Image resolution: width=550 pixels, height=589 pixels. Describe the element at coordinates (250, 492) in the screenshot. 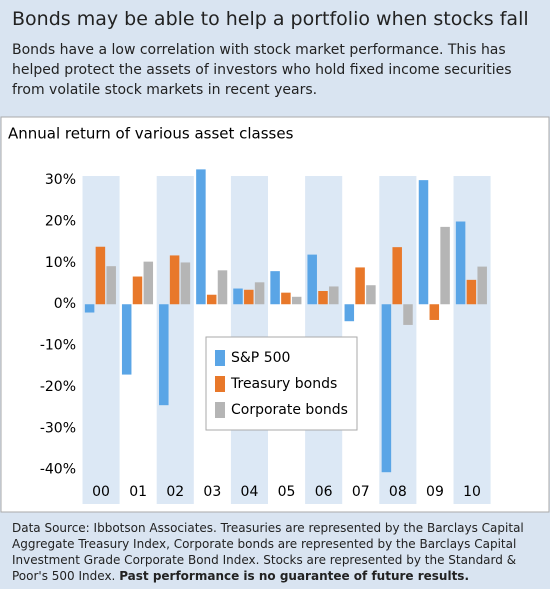

I see `x-tick-label: 04` at that location.